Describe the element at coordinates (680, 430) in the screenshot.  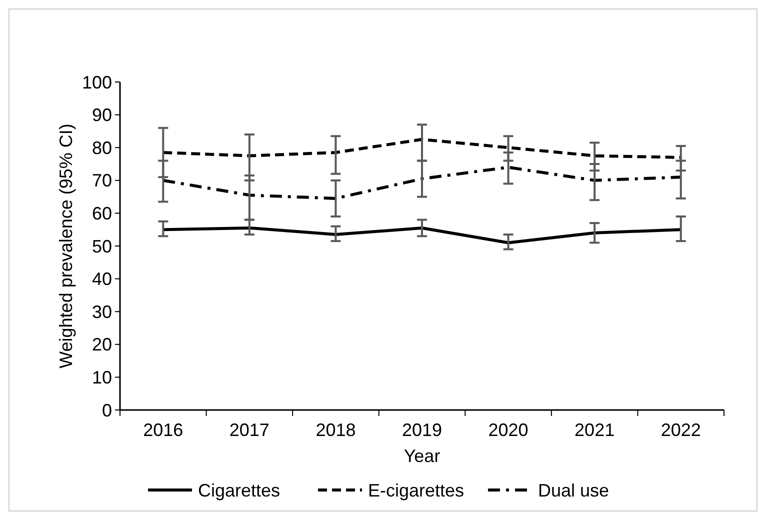
I see `x-tick-label: 2022` at that location.